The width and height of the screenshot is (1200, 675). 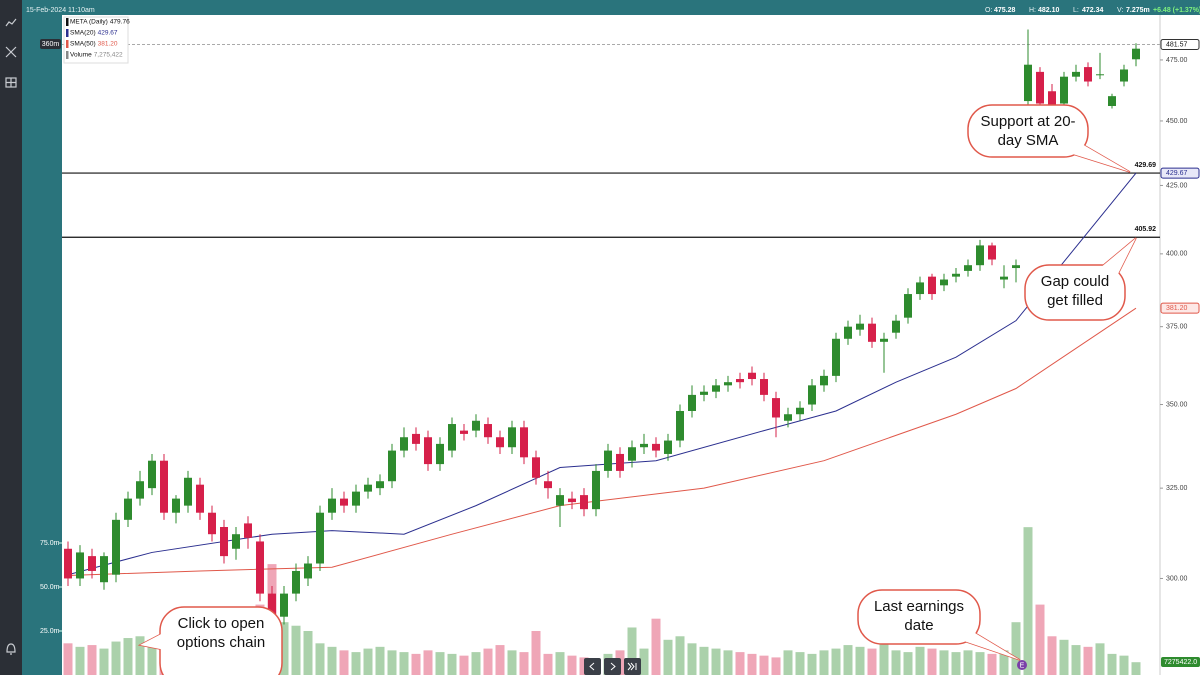 I want to click on end-button, so click(x=632, y=666).